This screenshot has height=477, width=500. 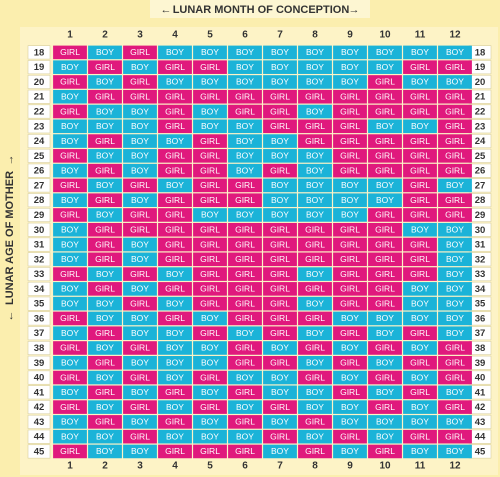 What do you see at coordinates (480, 245) in the screenshot?
I see `age-label: 31` at bounding box center [480, 245].